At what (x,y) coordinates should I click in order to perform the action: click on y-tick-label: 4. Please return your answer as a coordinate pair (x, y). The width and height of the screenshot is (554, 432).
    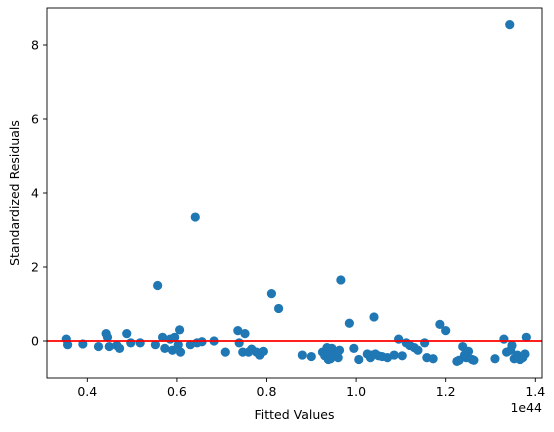
    Looking at the image, I should click on (35, 193).